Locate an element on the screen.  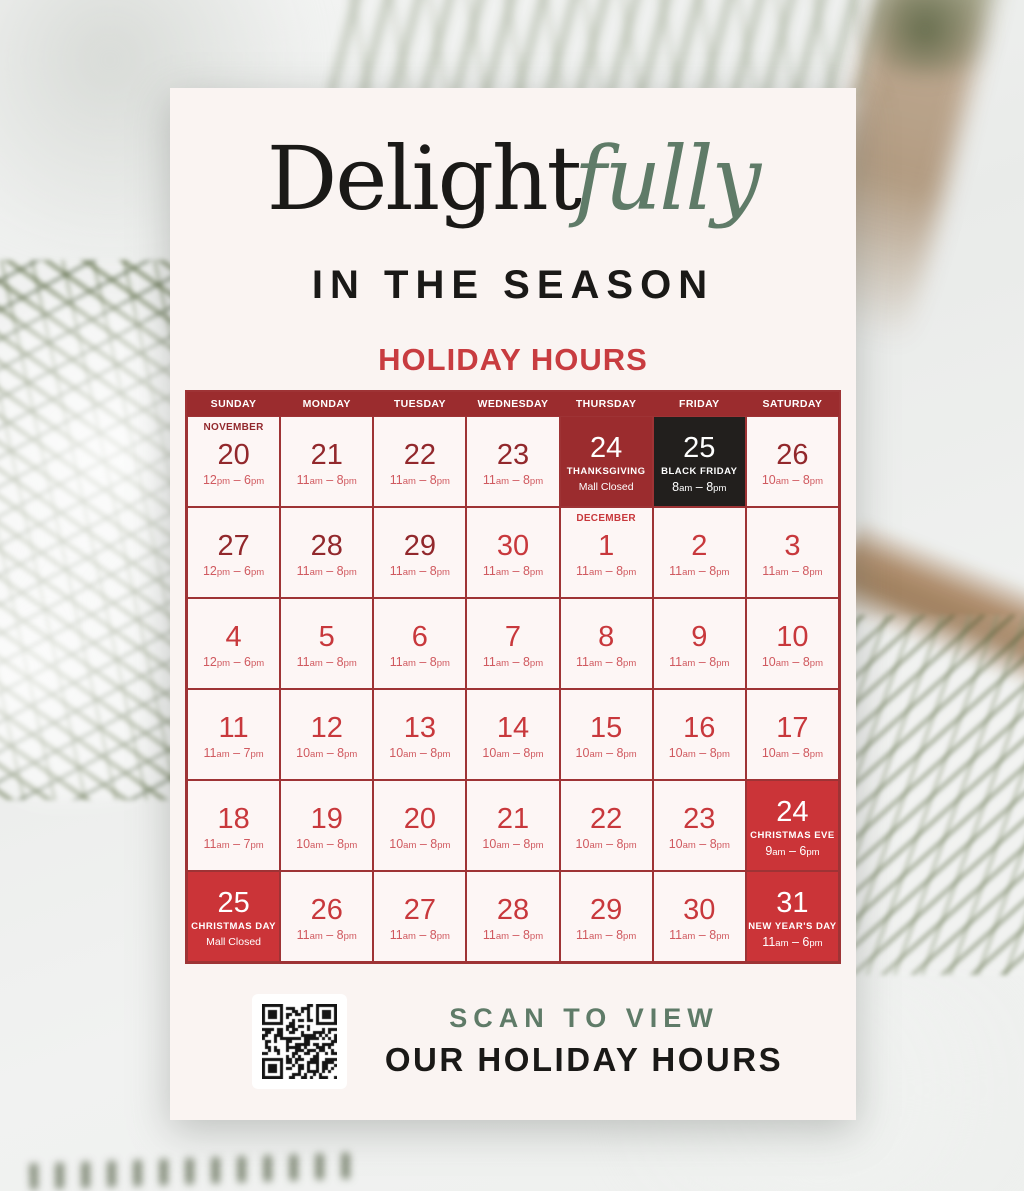
calendar-cell: 23 11am – 8pm is located at coordinates (513, 461).